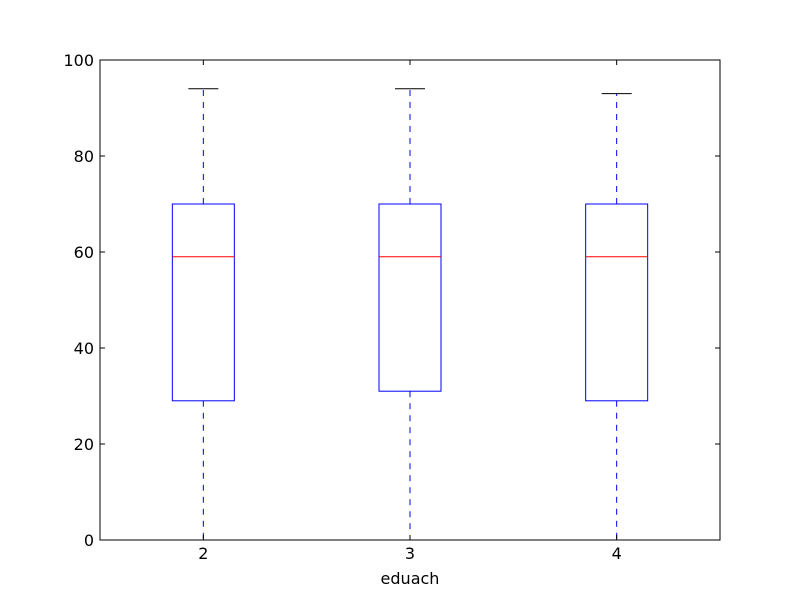 This screenshot has height=604, width=800. I want to click on y-tick-label: 0, so click(89, 540).